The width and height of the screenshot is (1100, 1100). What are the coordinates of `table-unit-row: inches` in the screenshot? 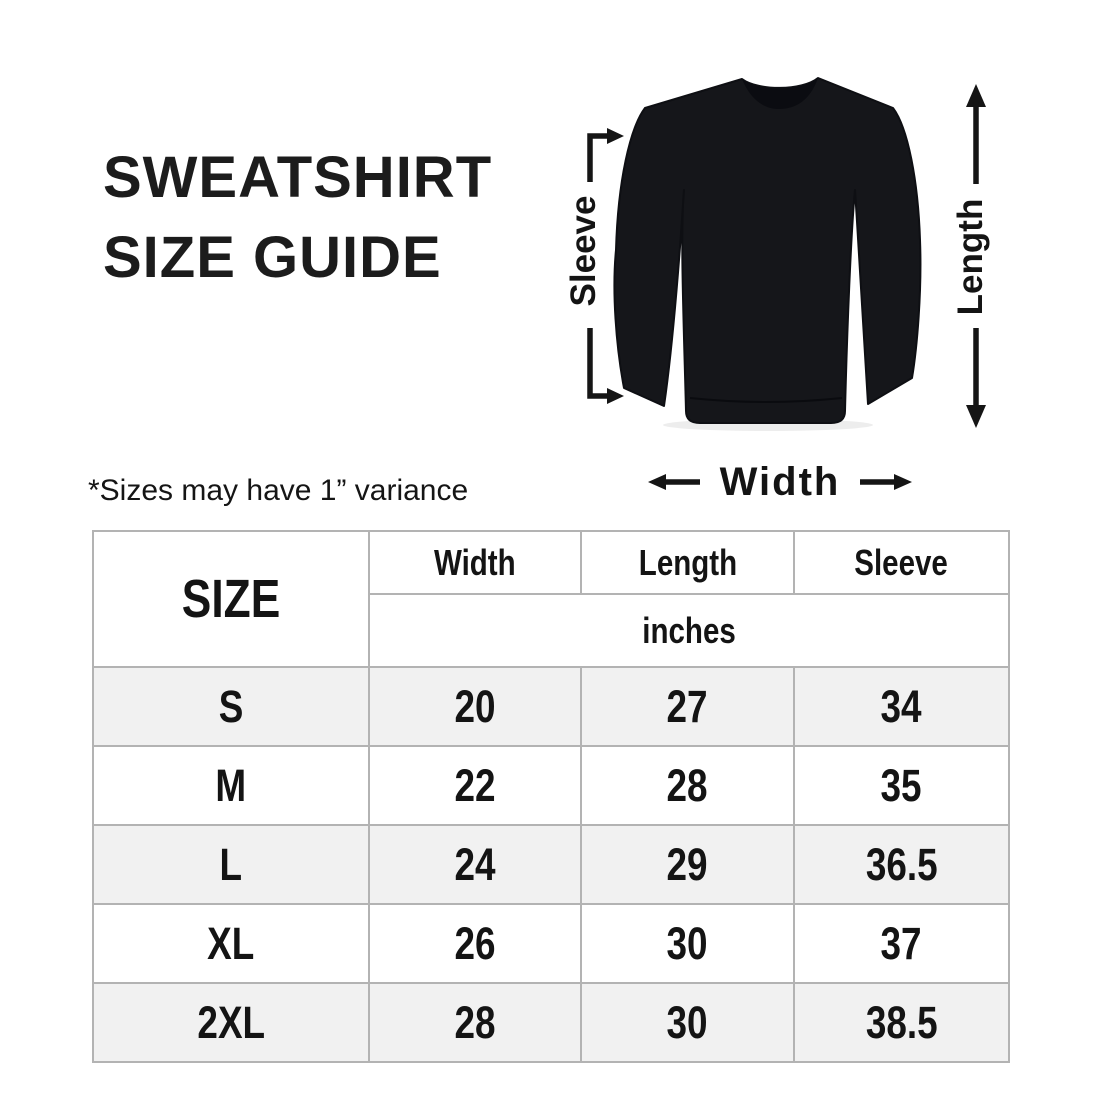 It's located at (551, 630).